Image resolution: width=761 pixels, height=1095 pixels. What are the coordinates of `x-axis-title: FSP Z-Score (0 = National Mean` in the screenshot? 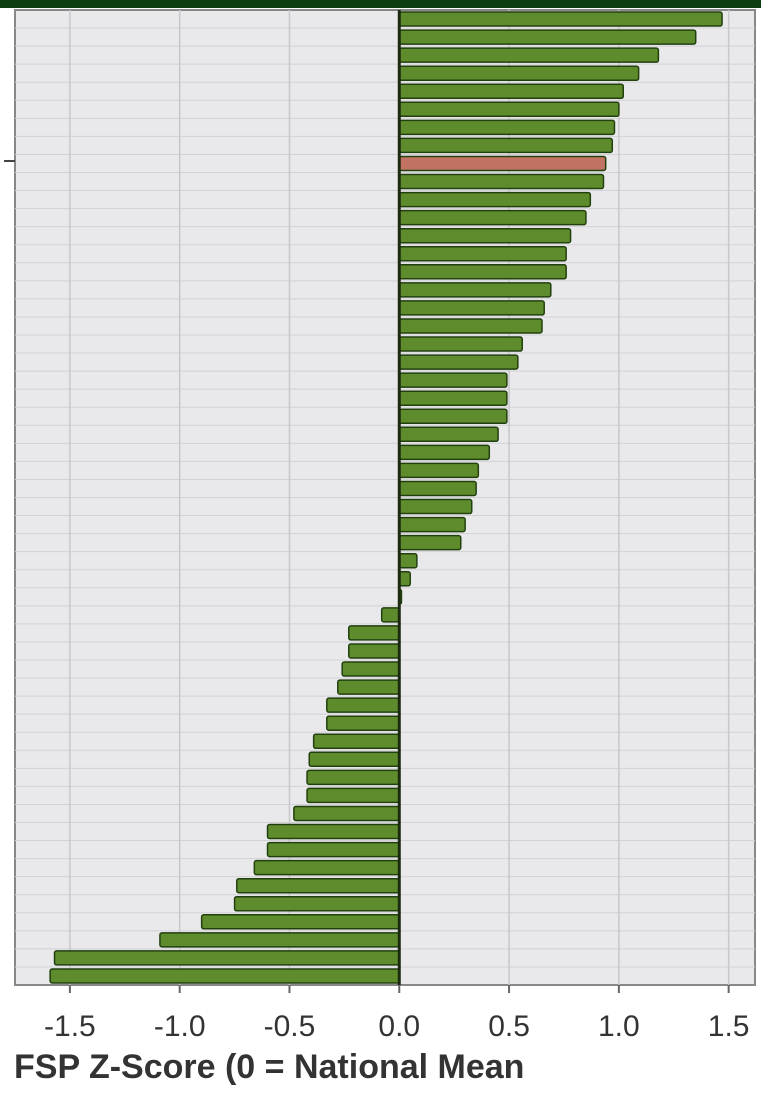 It's located at (269, 1067).